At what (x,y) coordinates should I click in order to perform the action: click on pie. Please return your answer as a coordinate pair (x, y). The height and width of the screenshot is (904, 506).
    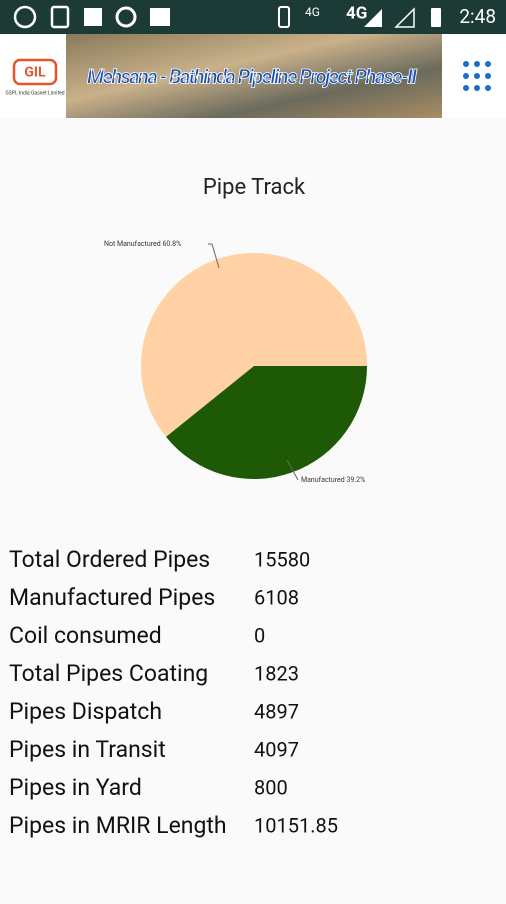
    Looking at the image, I should click on (254, 366).